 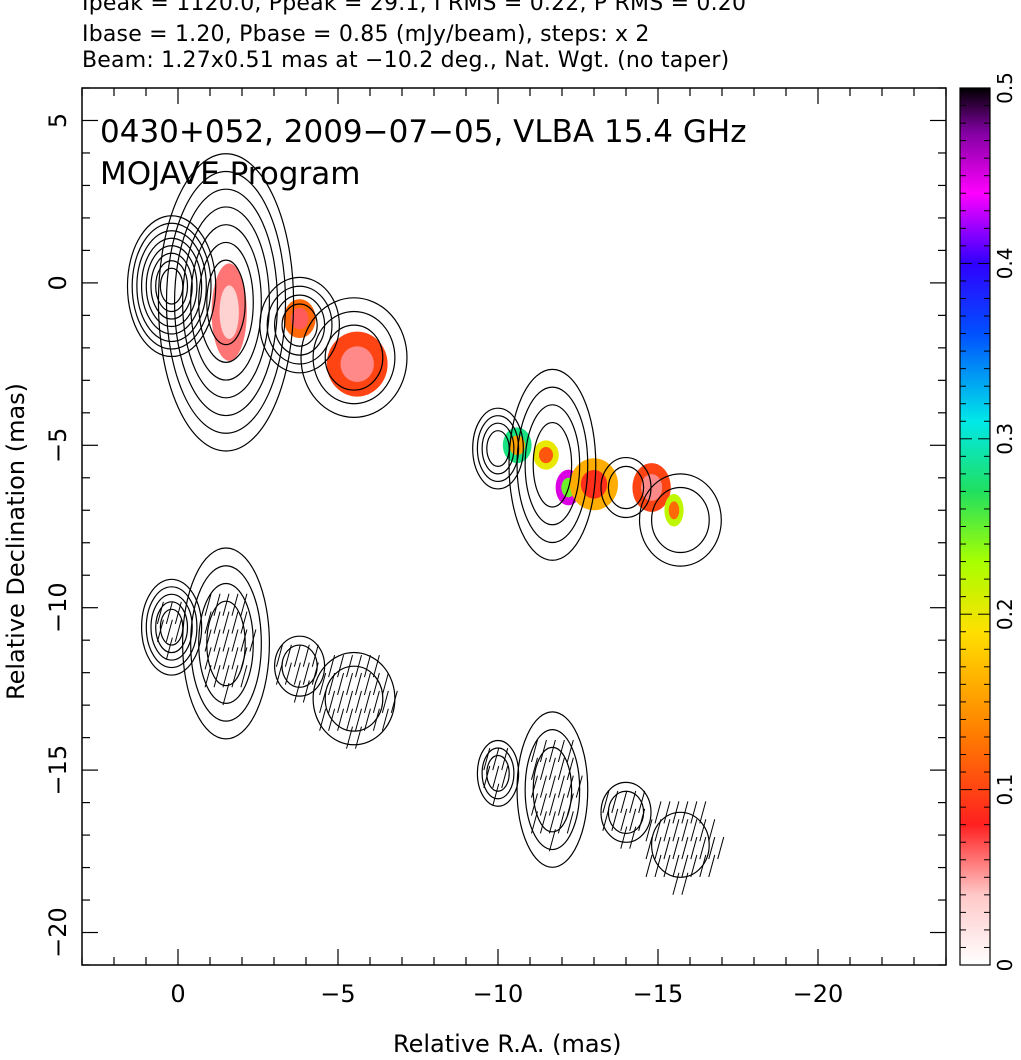 I want to click on colorbar-tick-label: 0.1, so click(x=1005, y=790).